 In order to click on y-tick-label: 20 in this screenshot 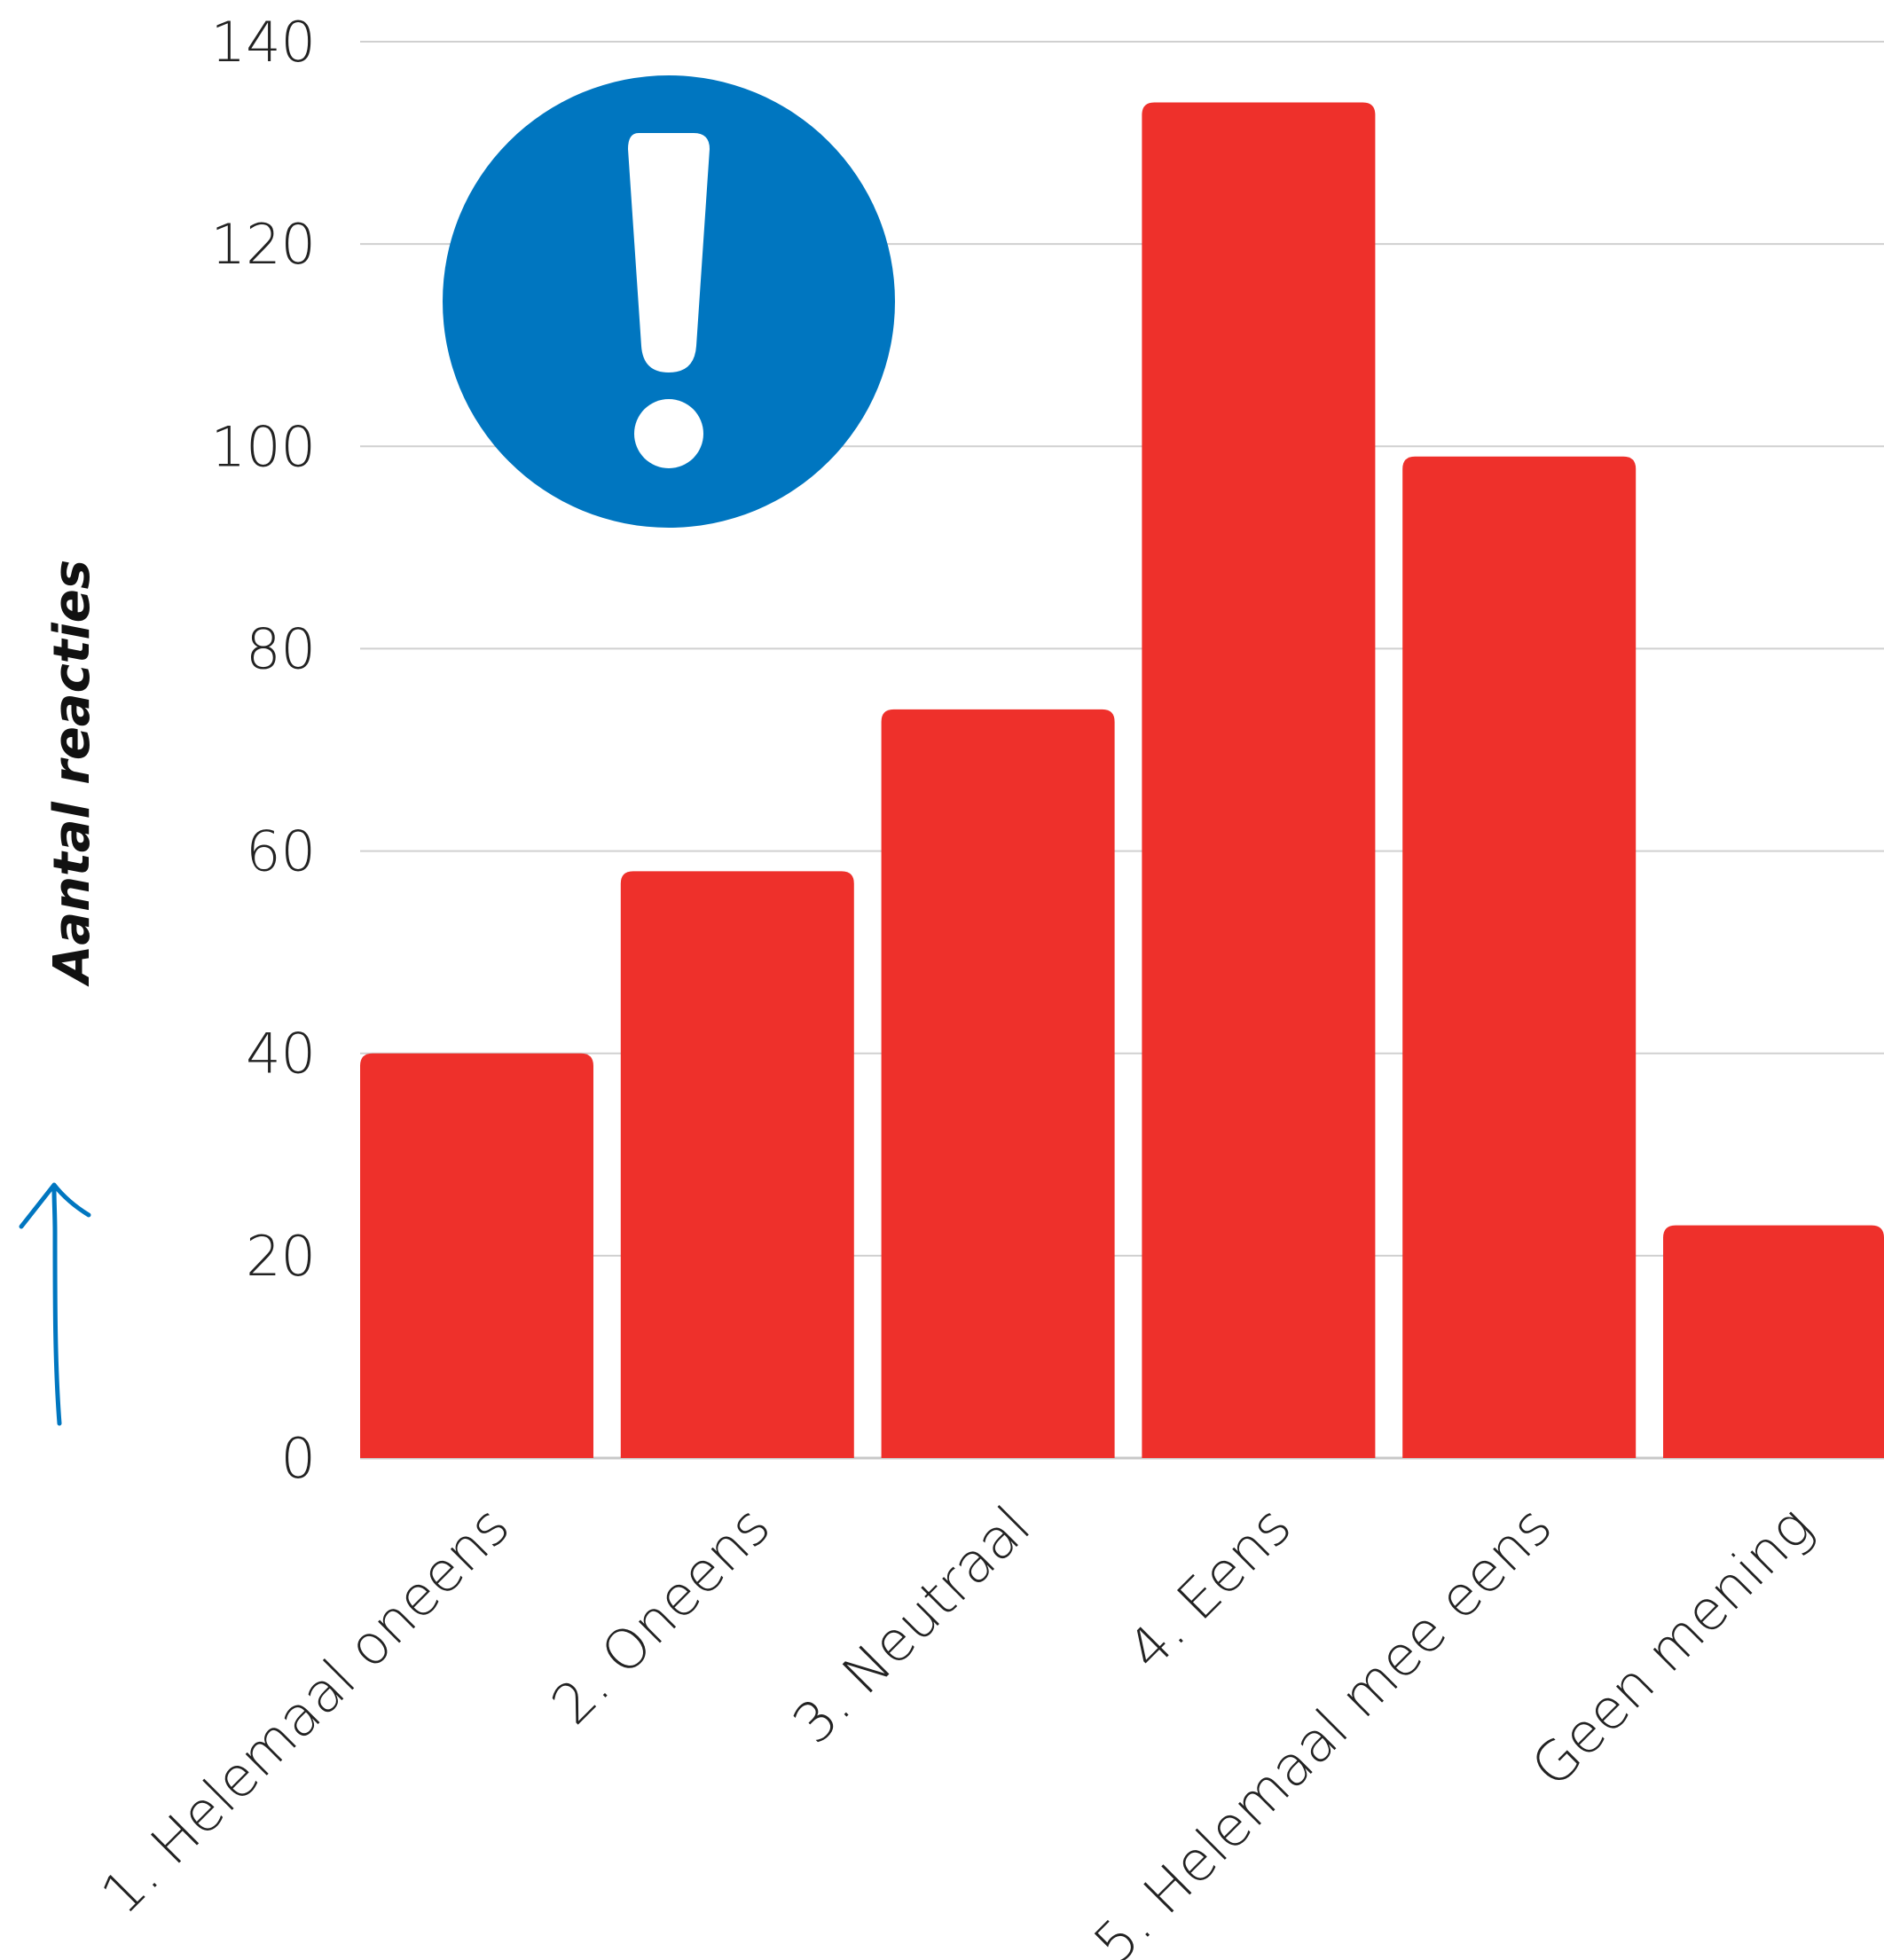, I will do `click(281, 1256)`.